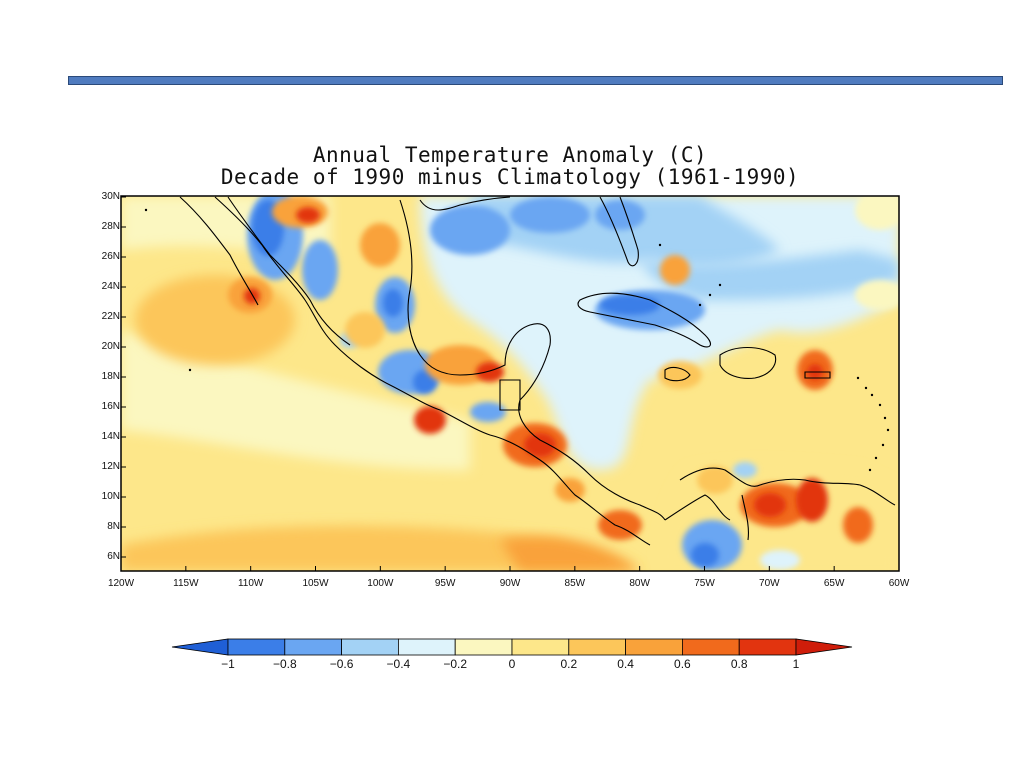 This screenshot has height=768, width=1024. I want to click on colorbar-high-arrow, so click(824, 647).